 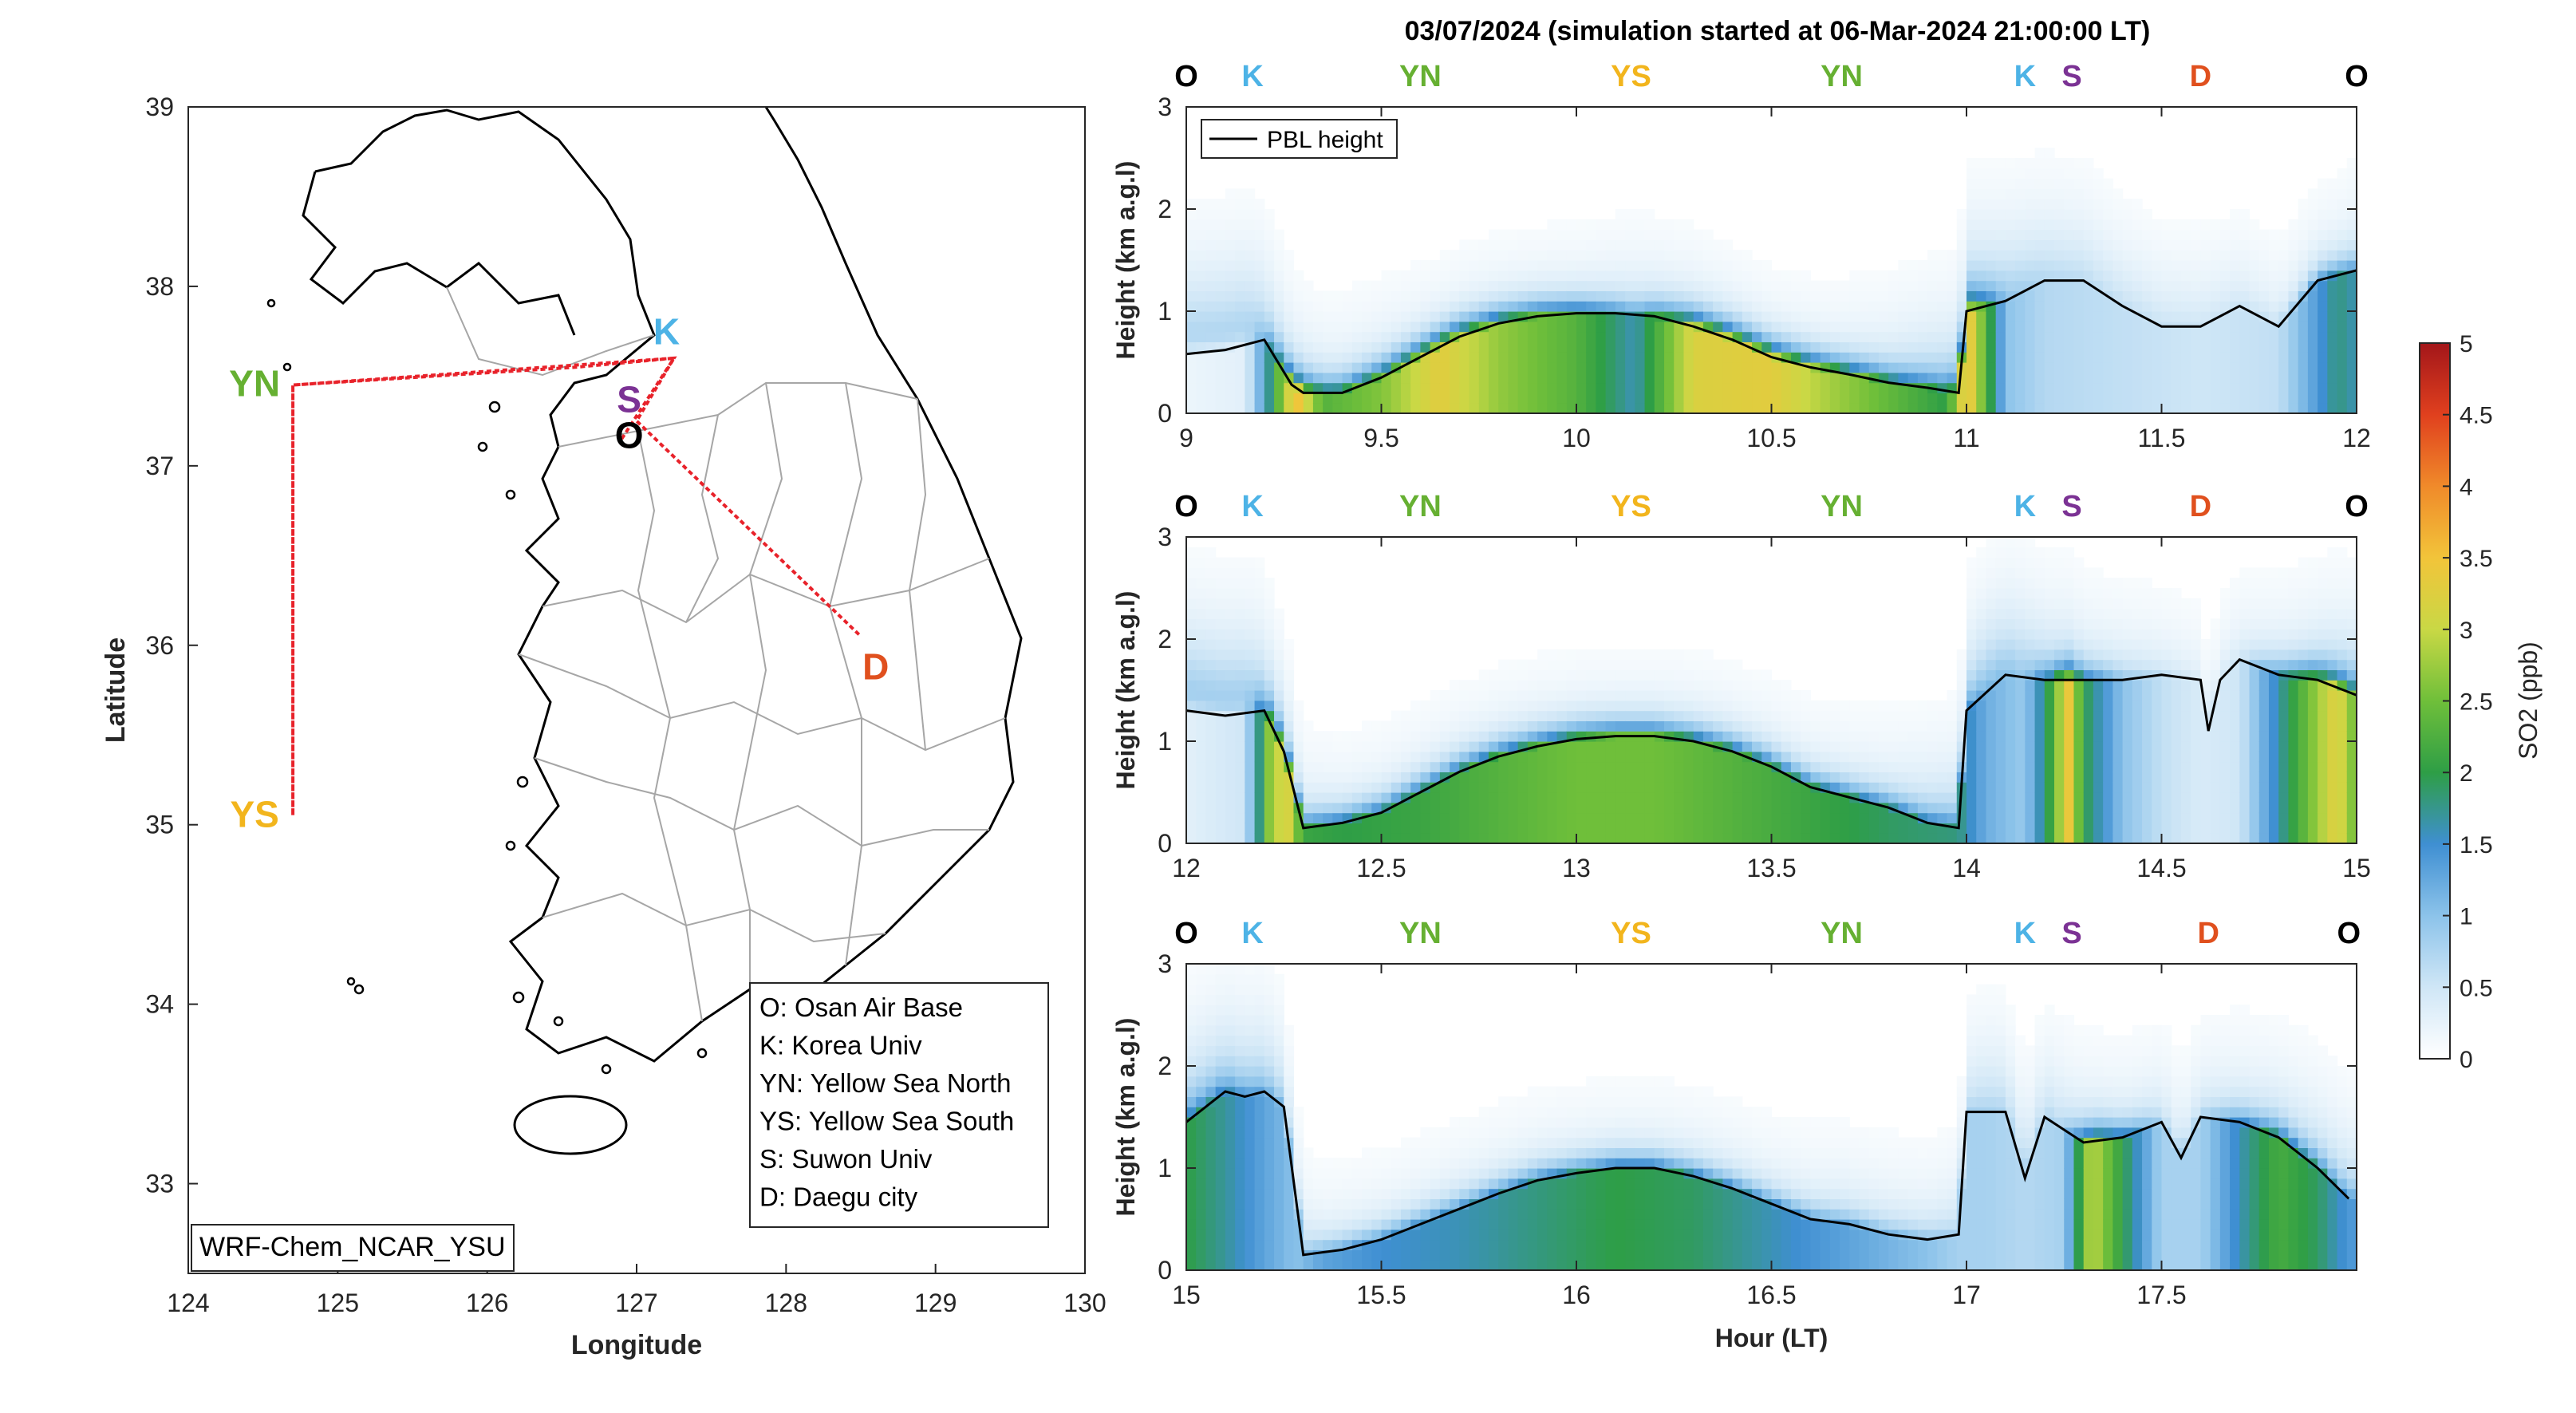 I want to click on panel-station-k: K, so click(x=2026, y=506).